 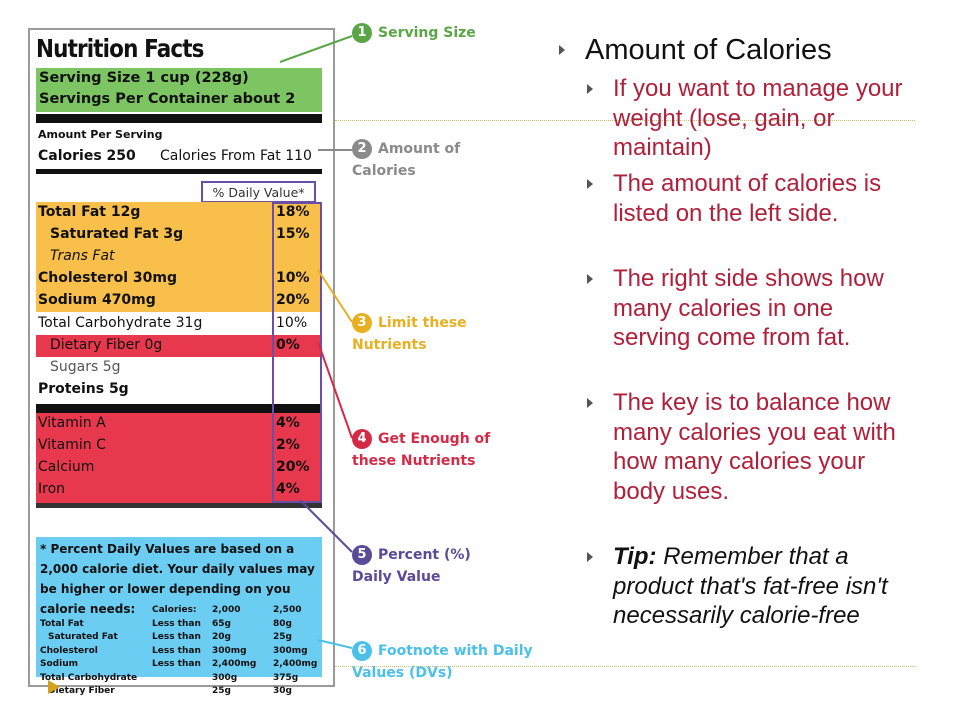 I want to click on callout-number-badge: 5, so click(x=362, y=555).